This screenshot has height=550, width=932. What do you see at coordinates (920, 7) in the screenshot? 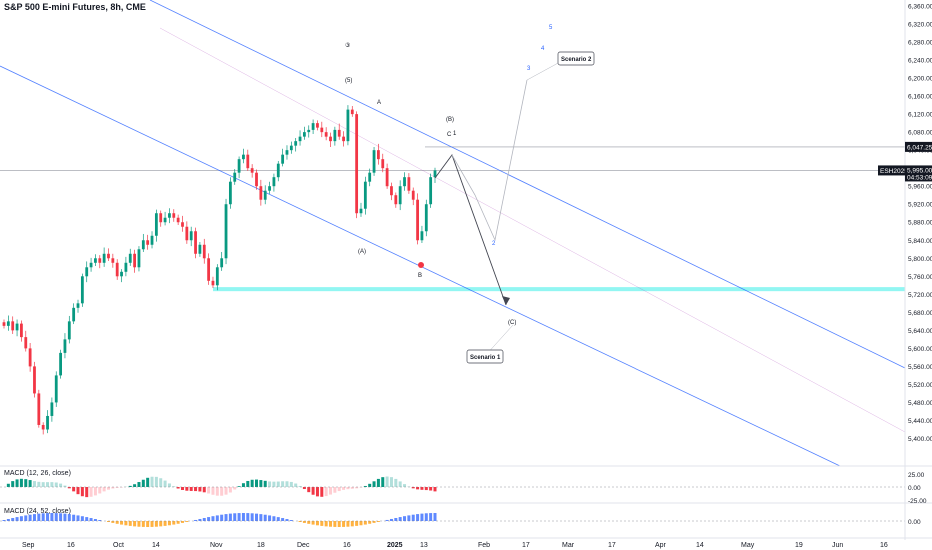
I see `price-tick-label: 6,360.00` at bounding box center [920, 7].